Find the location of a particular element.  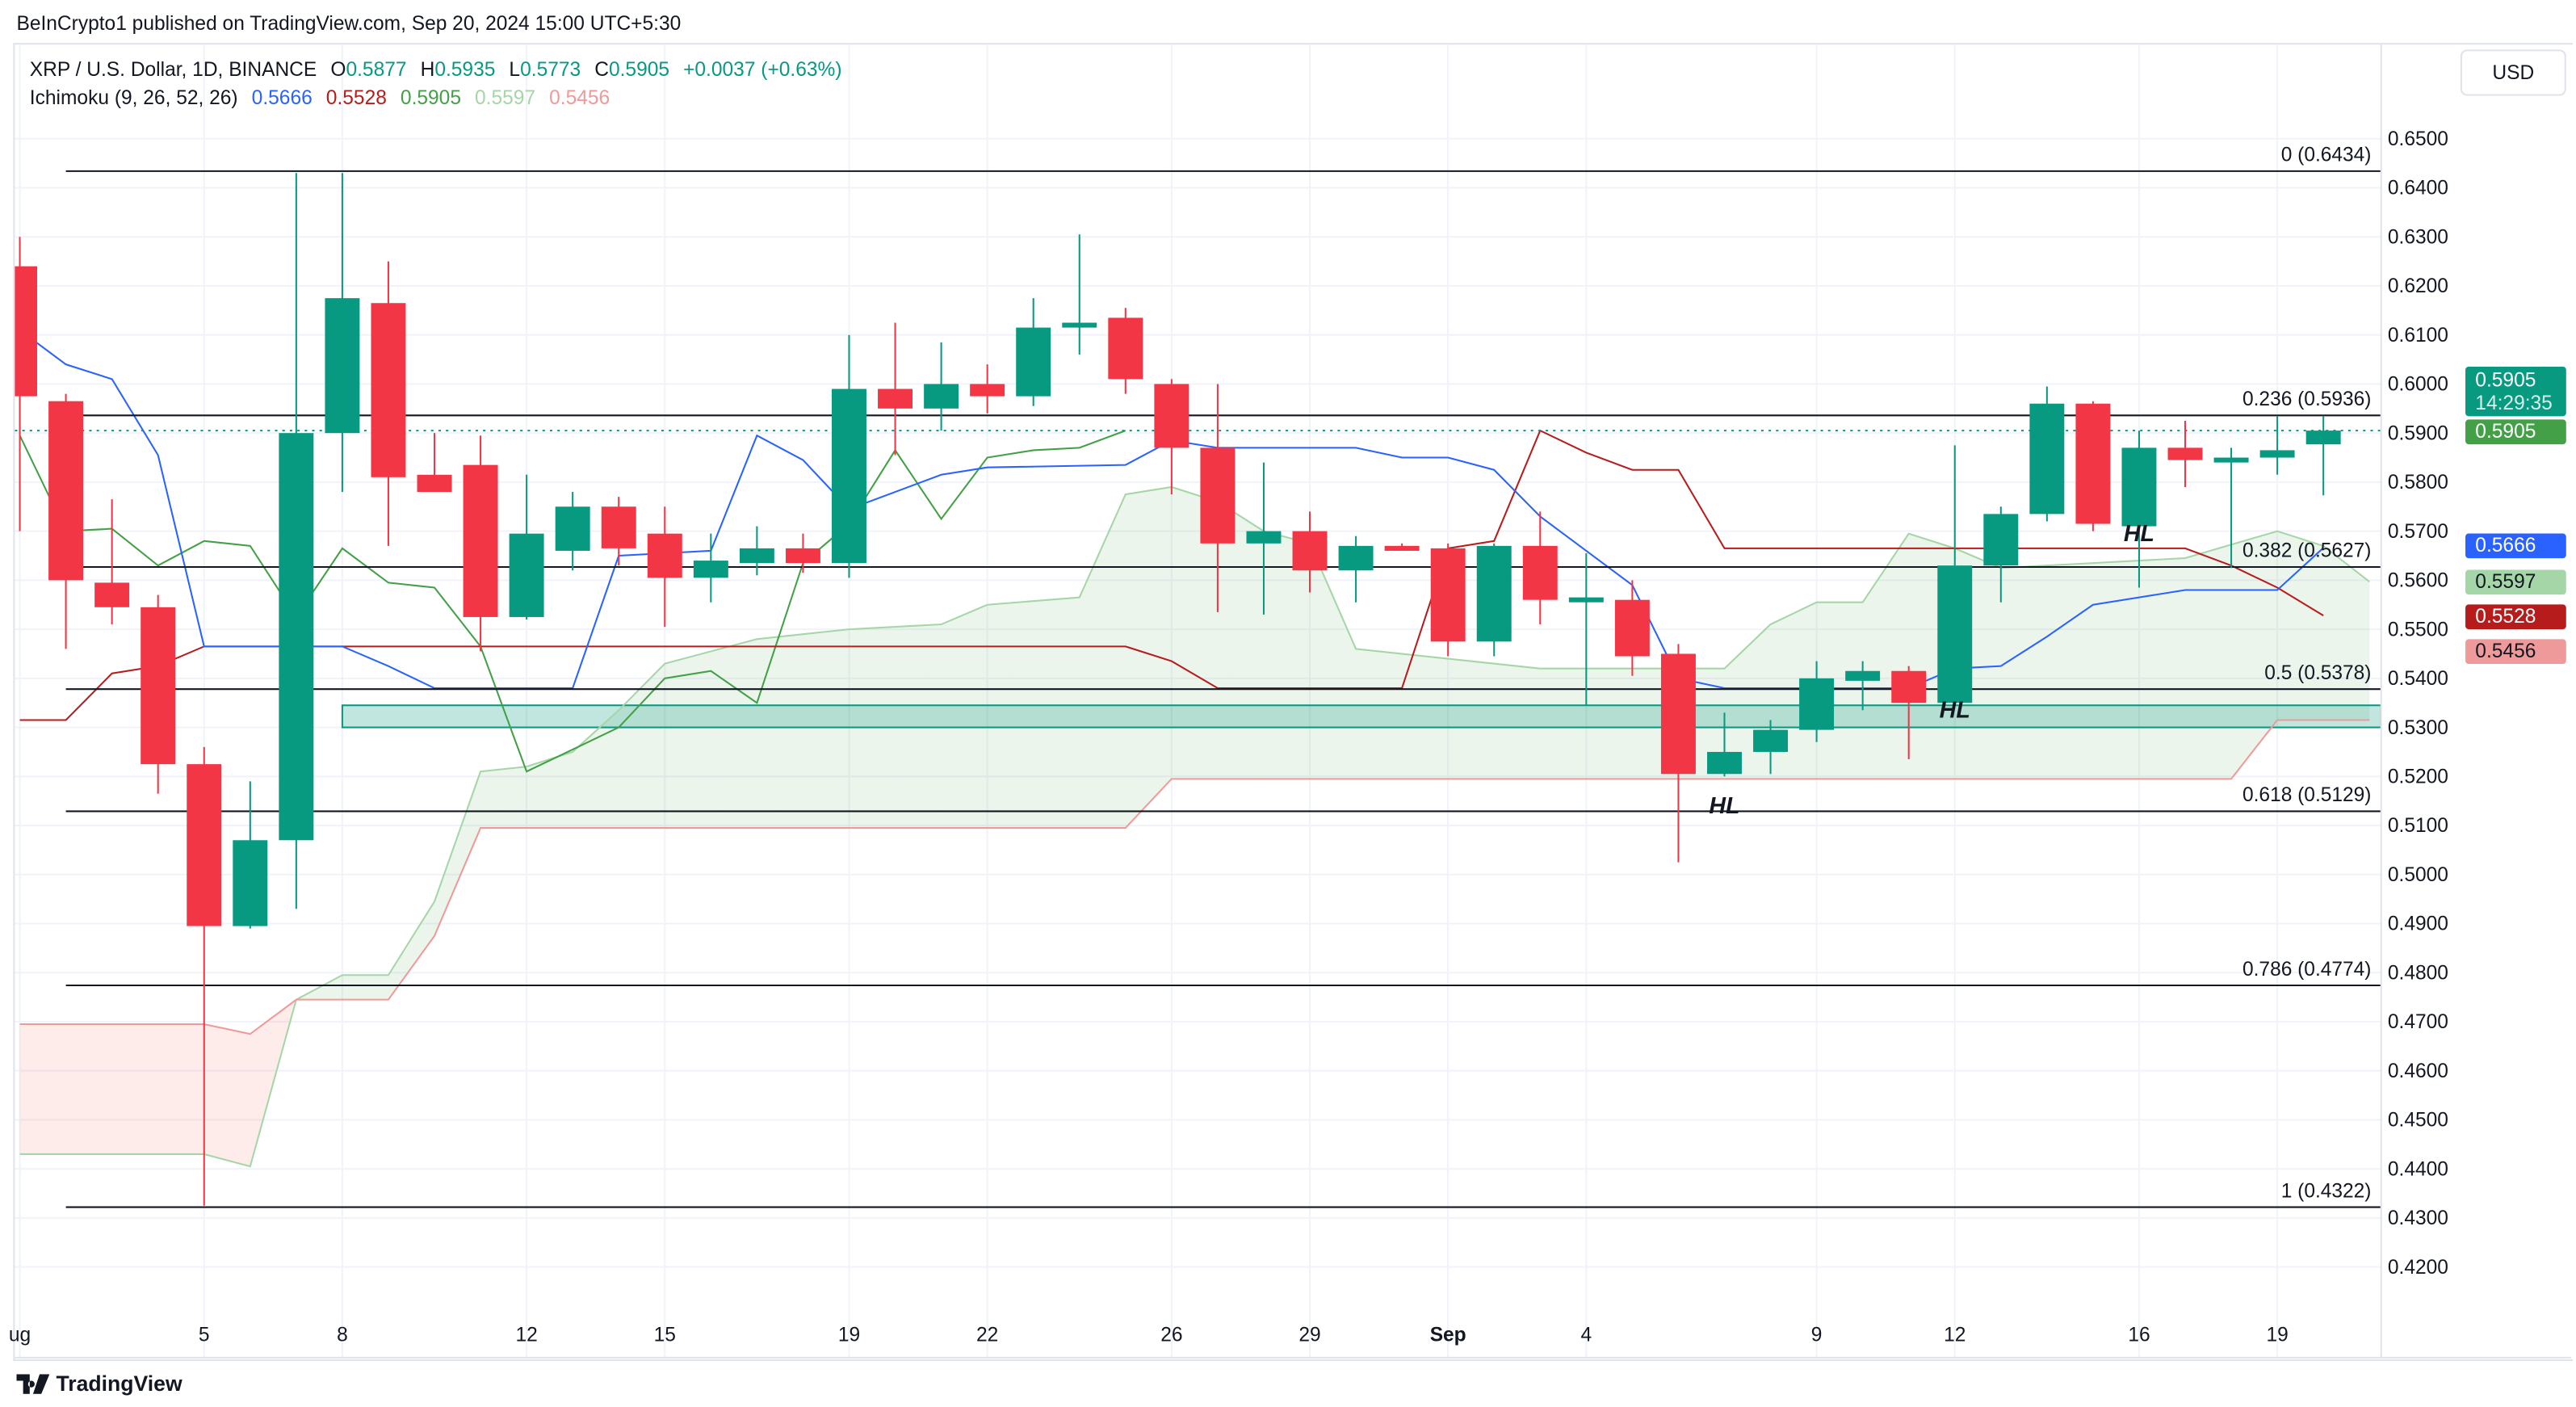

fib-level-label: 0.5 (0.5378) is located at coordinates (2318, 673).